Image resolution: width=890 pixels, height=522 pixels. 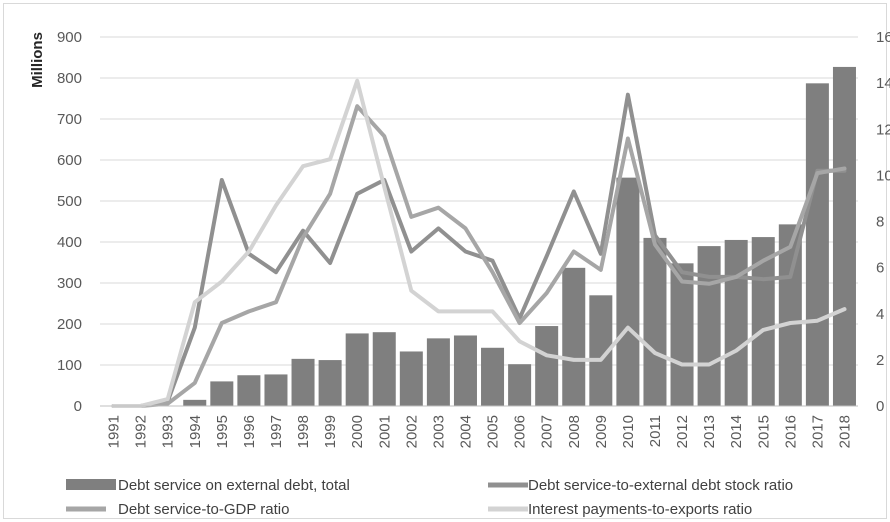 I want to click on x-tick-label: 2002, so click(x=411, y=431).